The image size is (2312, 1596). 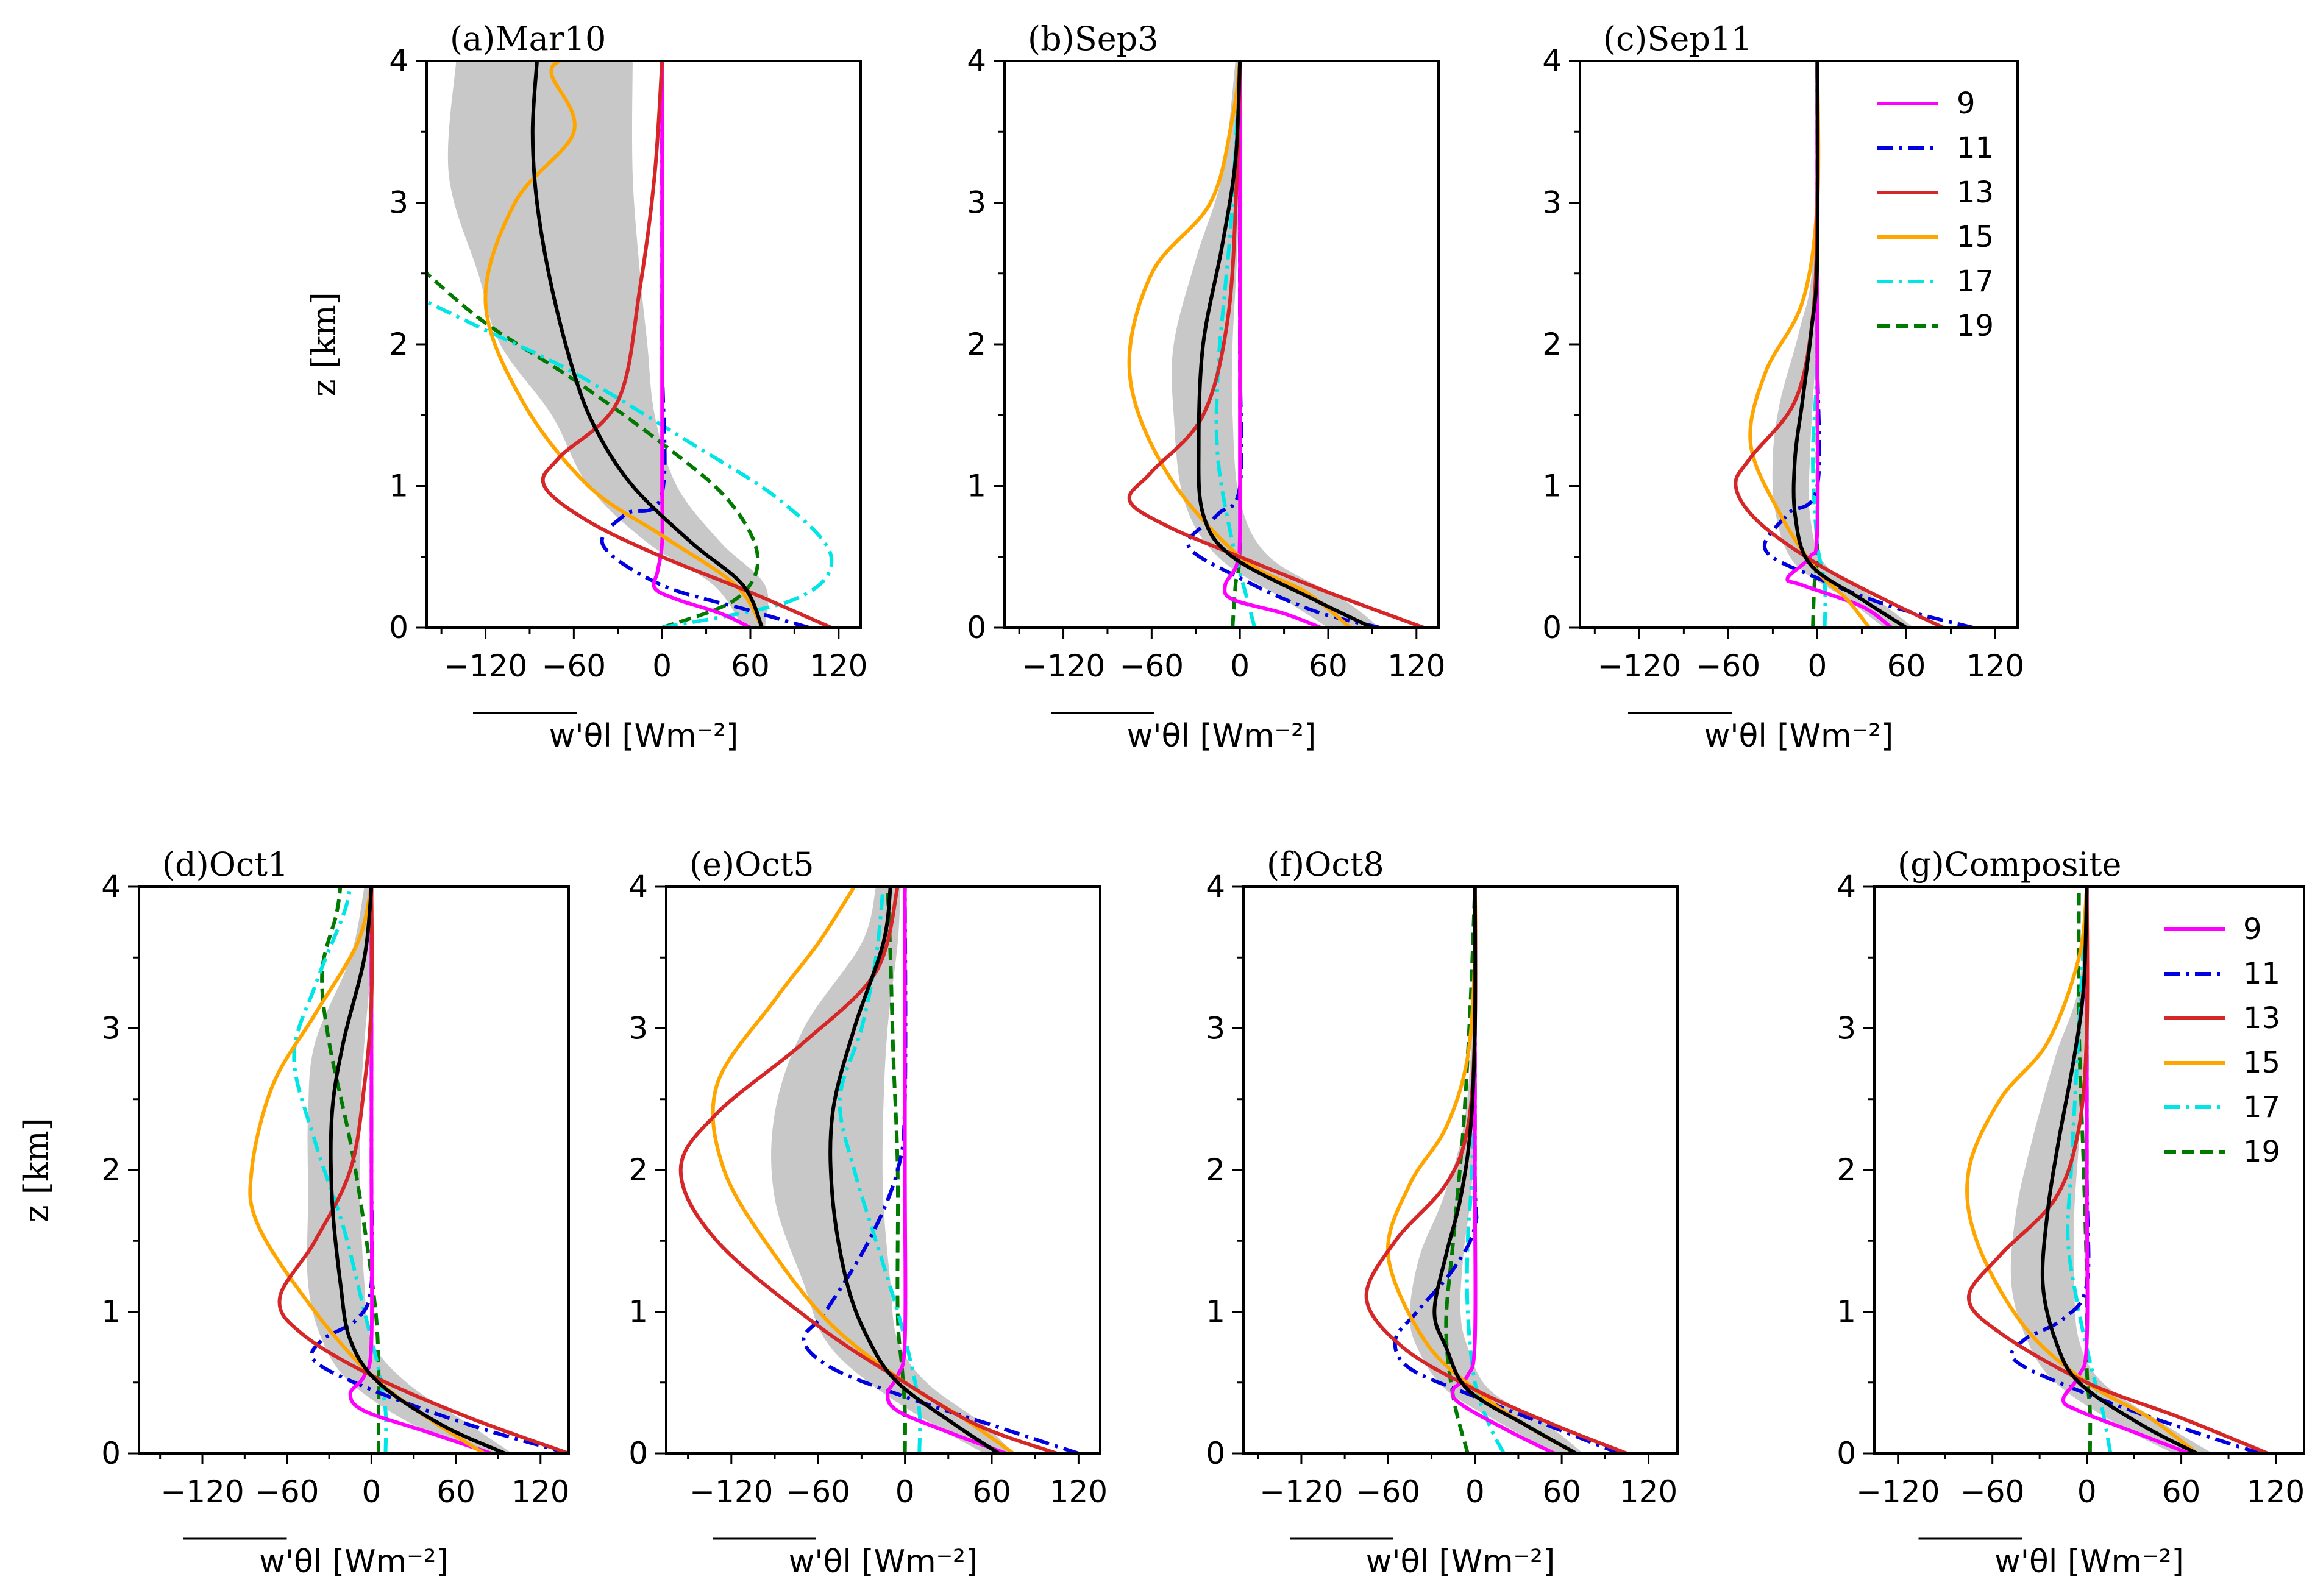 What do you see at coordinates (1325, 865) in the screenshot?
I see `panel-title: (f)Oct8` at bounding box center [1325, 865].